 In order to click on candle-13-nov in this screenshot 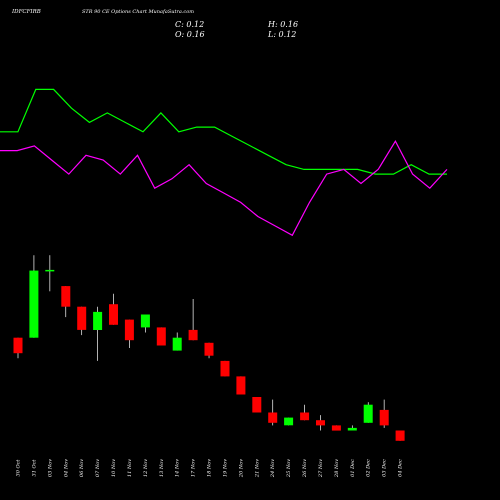, I will do `click(161, 336)`.